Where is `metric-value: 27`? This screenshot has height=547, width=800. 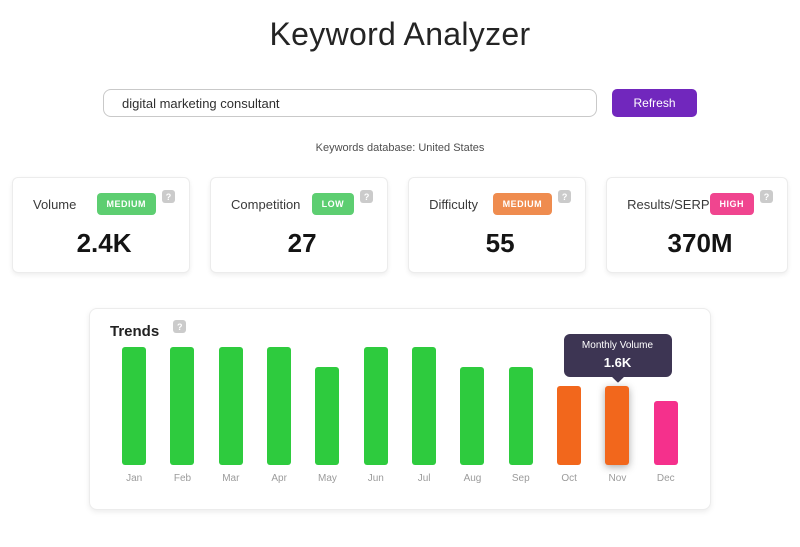
metric-value: 27 is located at coordinates (302, 243).